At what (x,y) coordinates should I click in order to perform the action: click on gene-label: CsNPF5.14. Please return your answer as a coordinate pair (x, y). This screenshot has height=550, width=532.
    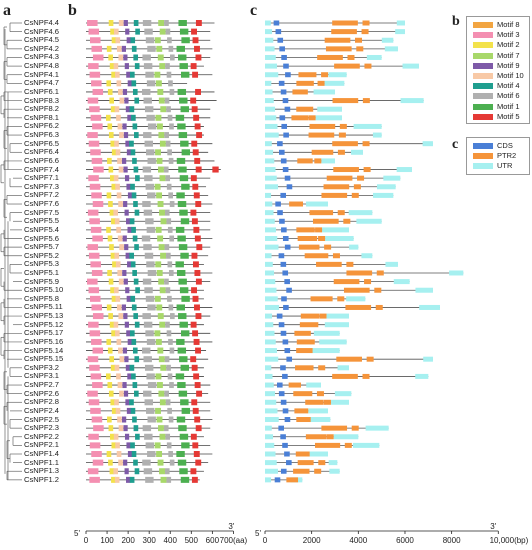
    Looking at the image, I should click on (44, 350).